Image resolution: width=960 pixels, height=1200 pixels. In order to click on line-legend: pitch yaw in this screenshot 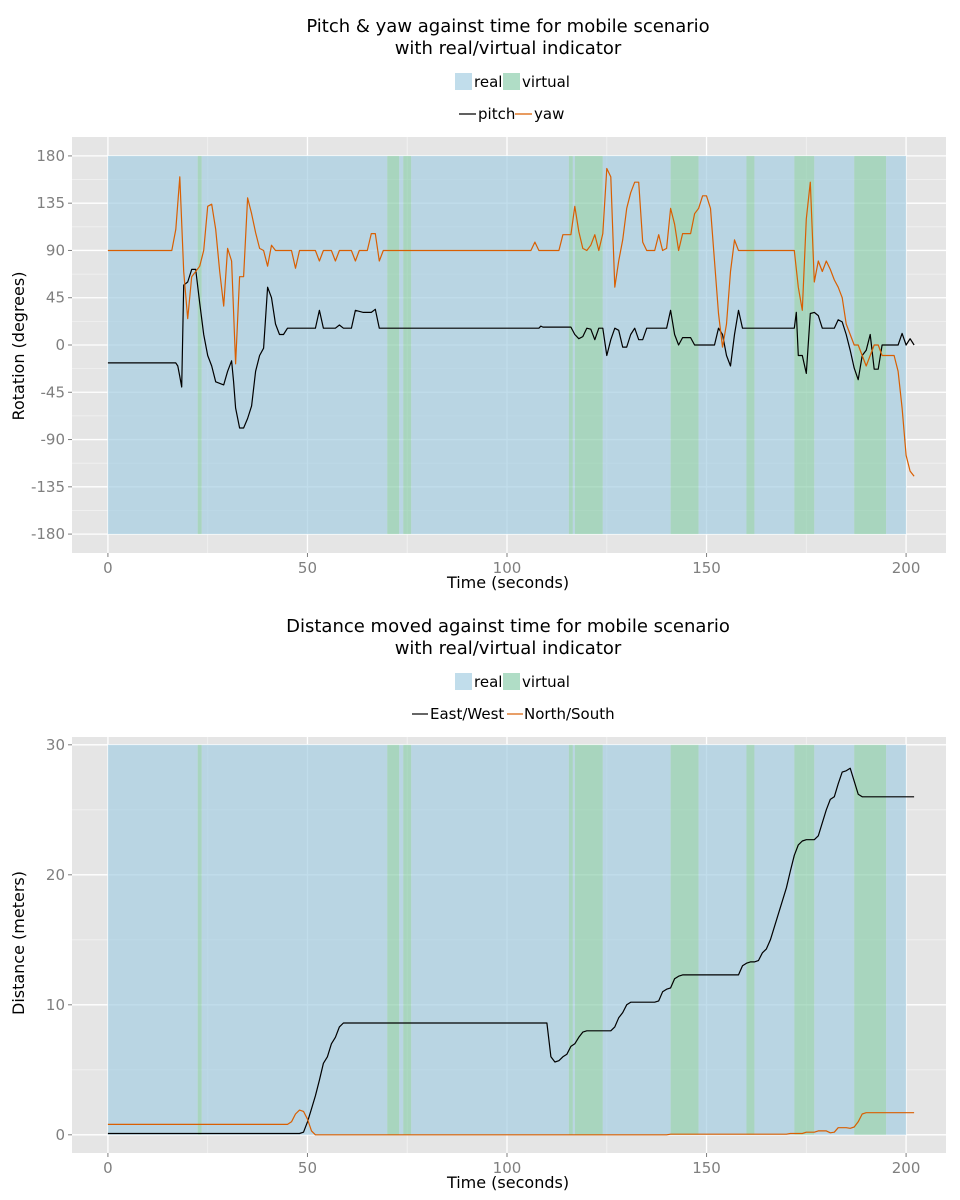, I will do `click(511, 114)`.